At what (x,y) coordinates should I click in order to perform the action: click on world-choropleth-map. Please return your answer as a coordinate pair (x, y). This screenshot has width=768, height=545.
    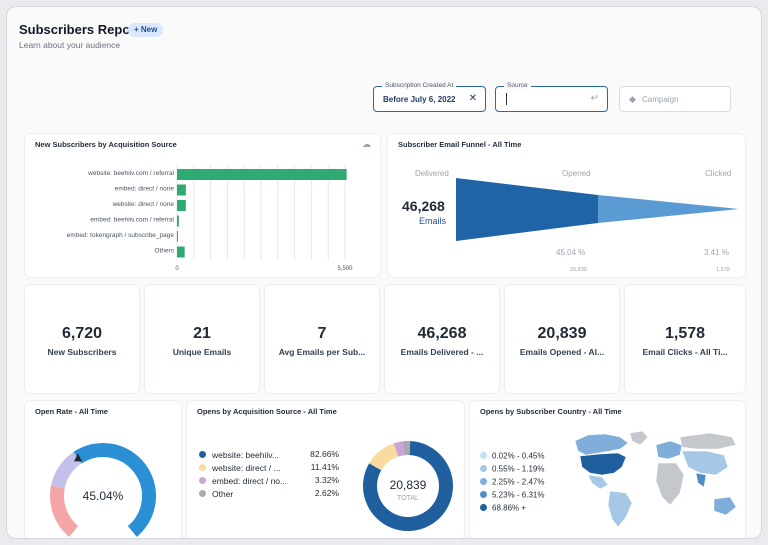
    Looking at the image, I should click on (607, 470).